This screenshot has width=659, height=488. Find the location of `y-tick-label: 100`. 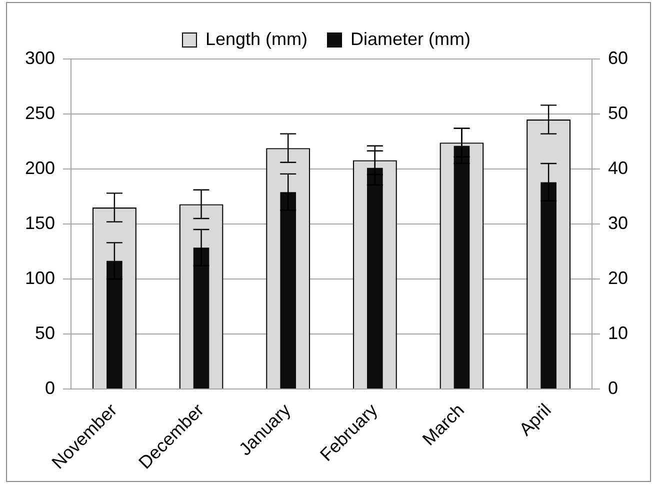

y-tick-label: 100 is located at coordinates (40, 278).